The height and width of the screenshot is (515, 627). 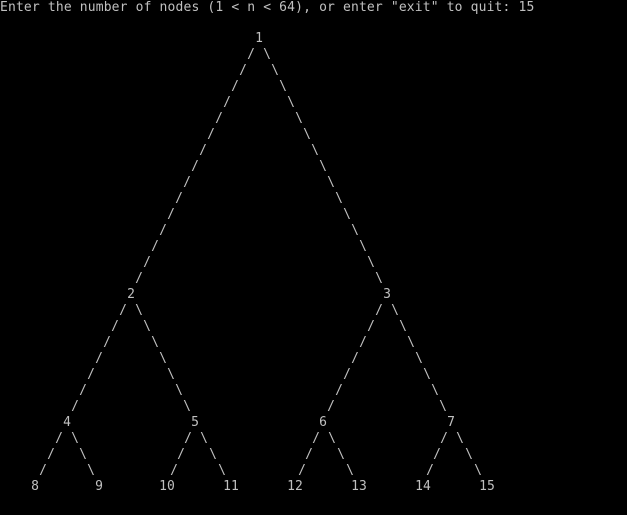 What do you see at coordinates (131, 294) in the screenshot?
I see `tree-node-2: 2` at bounding box center [131, 294].